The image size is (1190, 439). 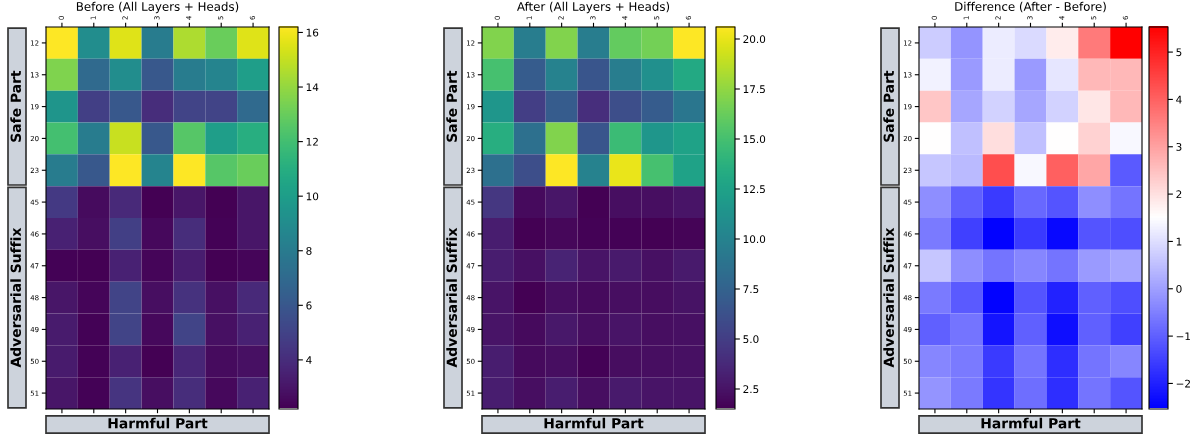 I want to click on color-bar-label: 5.0, so click(x=751, y=339).